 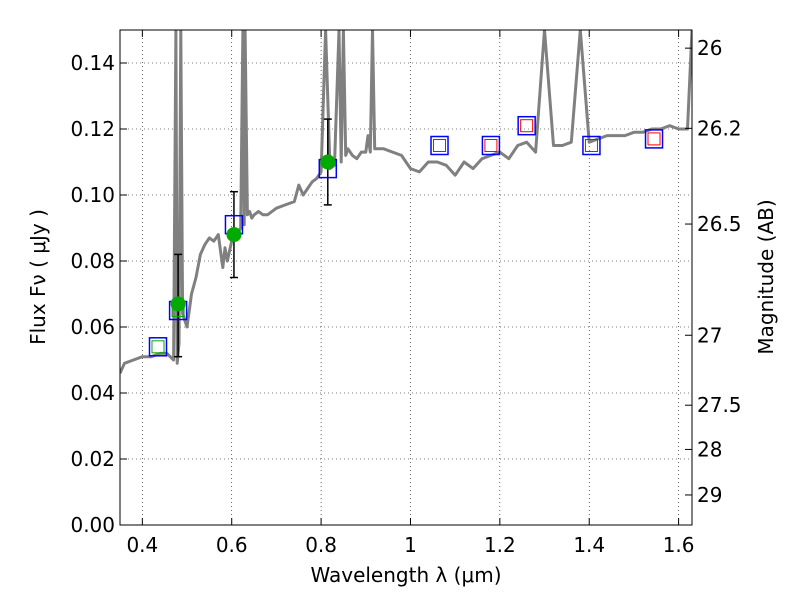 What do you see at coordinates (232, 545) in the screenshot?
I see `x-tick-label: 0.6` at bounding box center [232, 545].